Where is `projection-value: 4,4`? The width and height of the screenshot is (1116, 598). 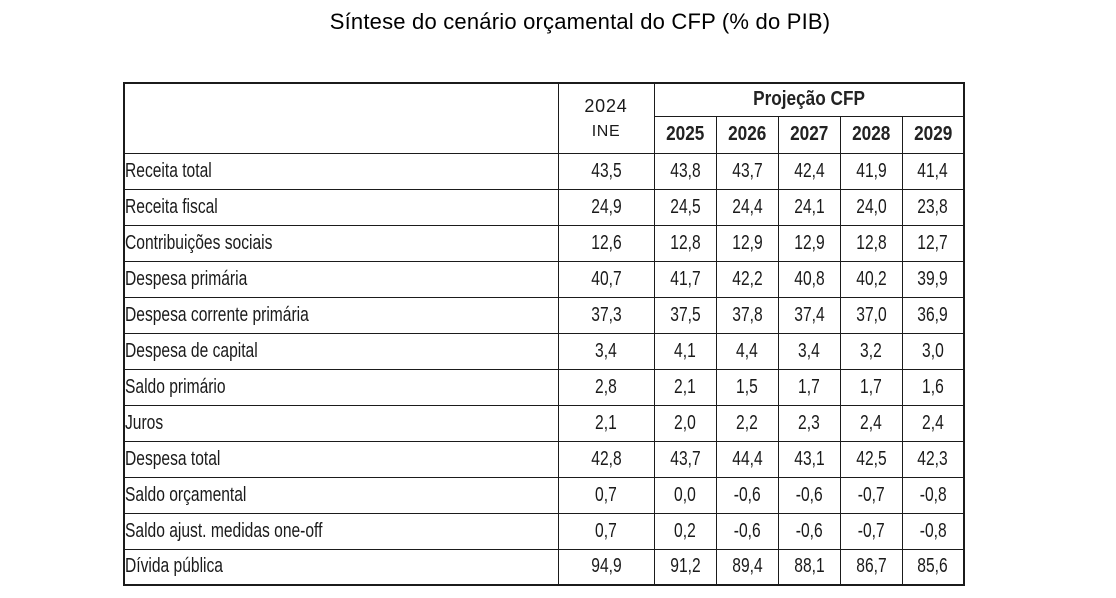 projection-value: 4,4 is located at coordinates (747, 350).